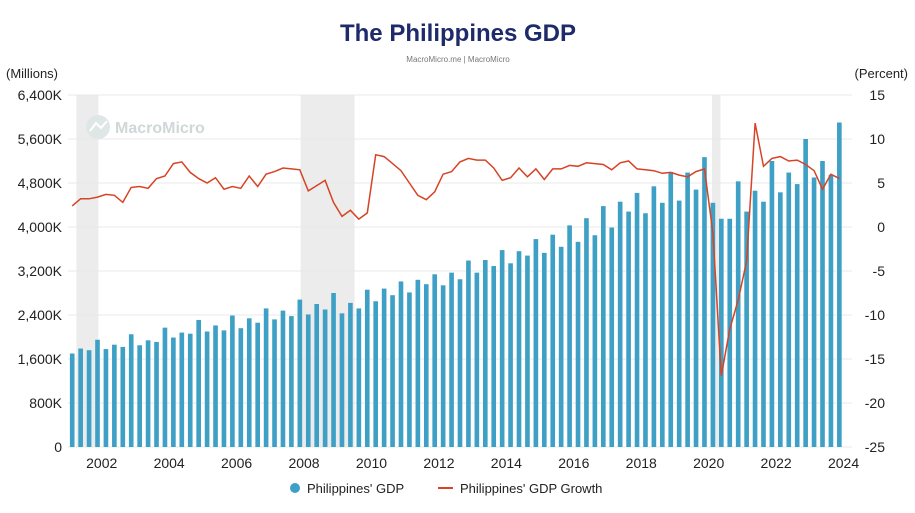 Image resolution: width=915 pixels, height=513 pixels. What do you see at coordinates (40, 359) in the screenshot?
I see `left-tick-label: 1,600K` at bounding box center [40, 359].